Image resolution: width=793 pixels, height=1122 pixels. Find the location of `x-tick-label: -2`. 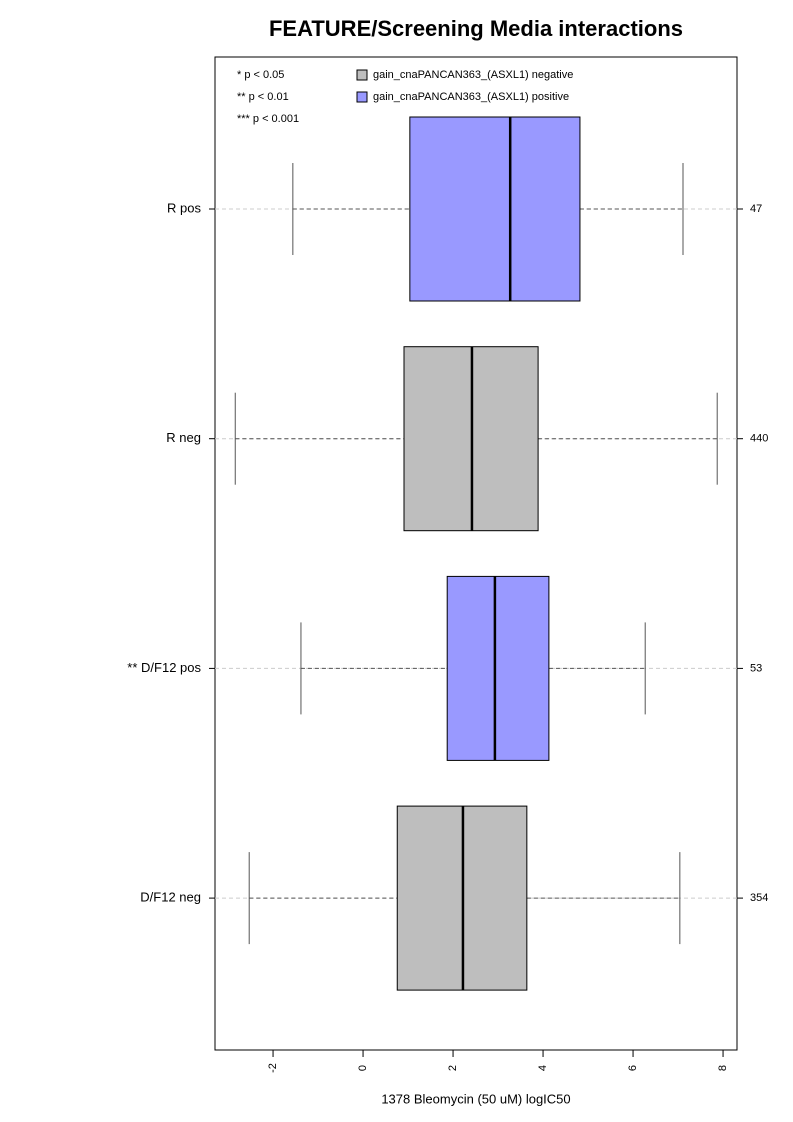

x-tick-label: -2 is located at coordinates (273, 1068).